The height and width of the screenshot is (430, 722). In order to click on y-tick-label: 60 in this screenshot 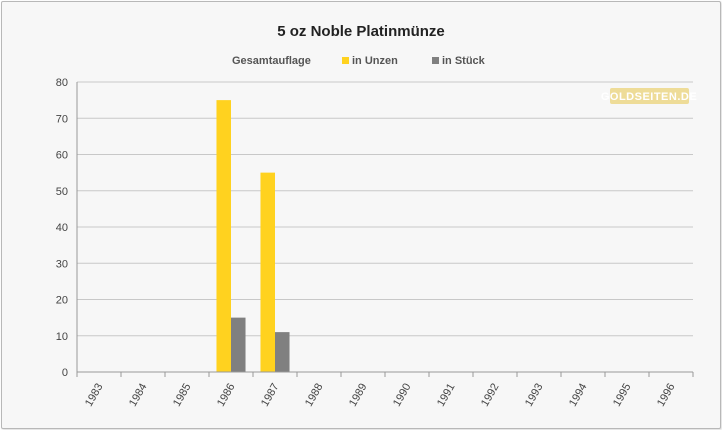, I will do `click(62, 156)`.